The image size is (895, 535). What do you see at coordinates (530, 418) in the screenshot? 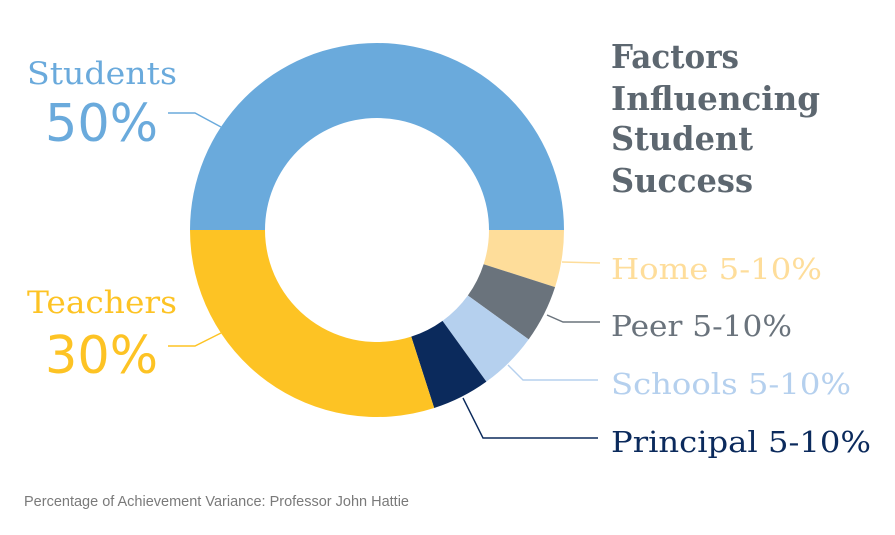
I see `leader-line-principal` at bounding box center [530, 418].